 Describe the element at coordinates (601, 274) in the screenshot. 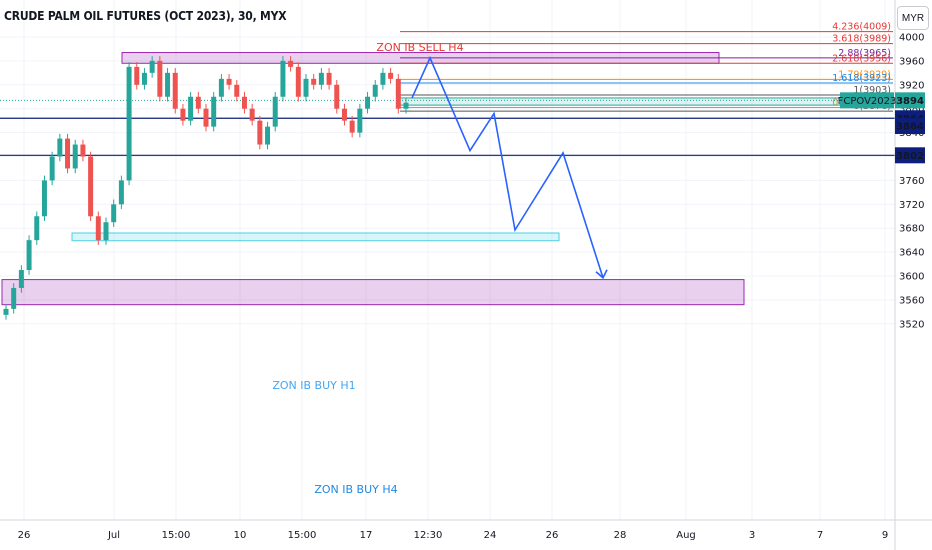

I see `arrow-head-icon` at that location.